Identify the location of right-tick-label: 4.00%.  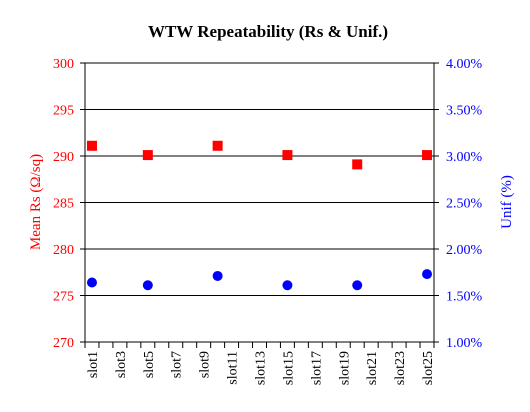
(464, 64).